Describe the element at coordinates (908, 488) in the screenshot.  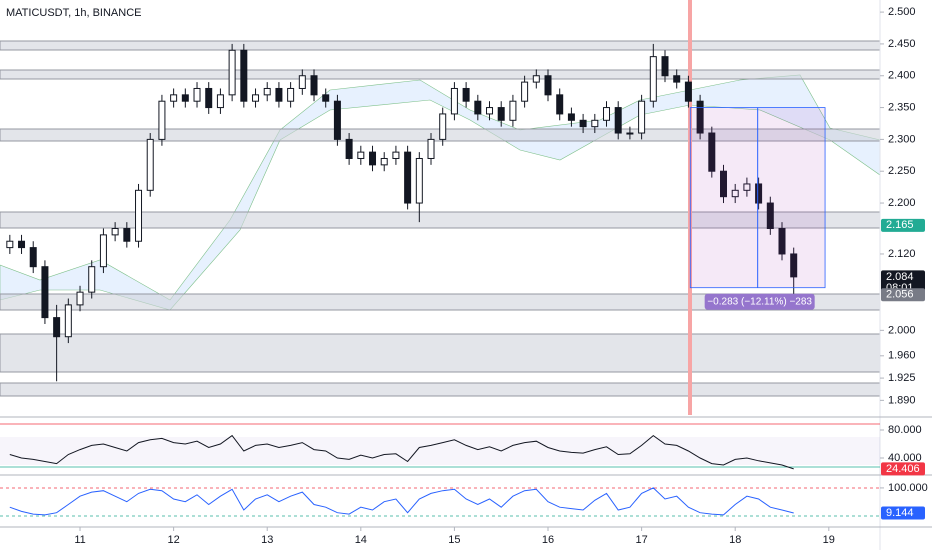
I see `y-tick-label: 100.000` at that location.